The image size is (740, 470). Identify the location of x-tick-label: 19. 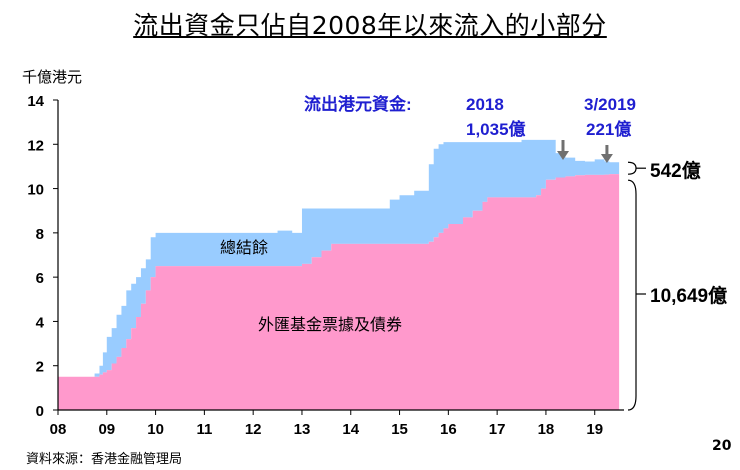
(594, 429).